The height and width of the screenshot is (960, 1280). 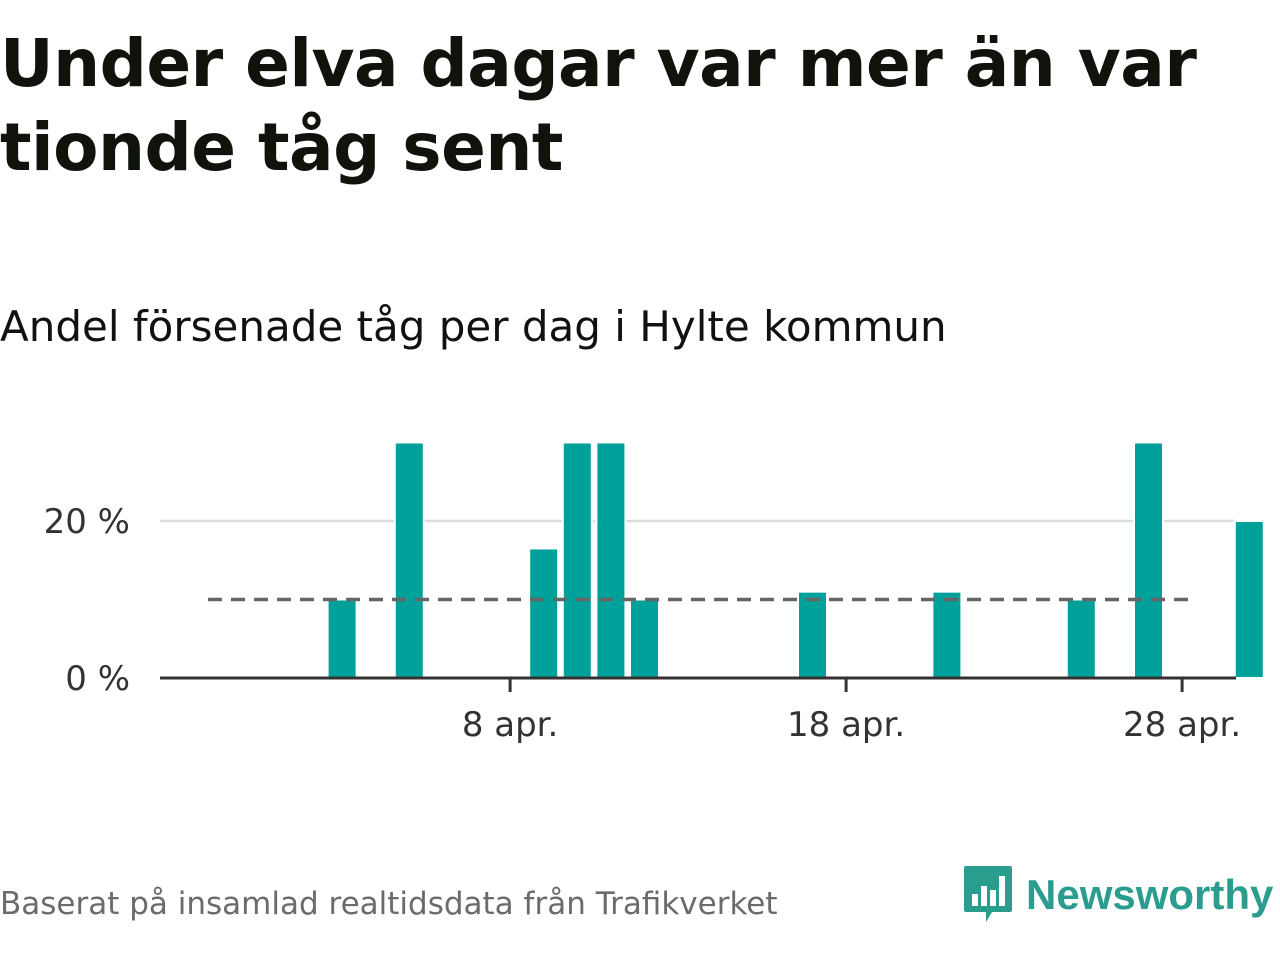 I want to click on y-tick-label: 0 %, so click(x=97, y=679).